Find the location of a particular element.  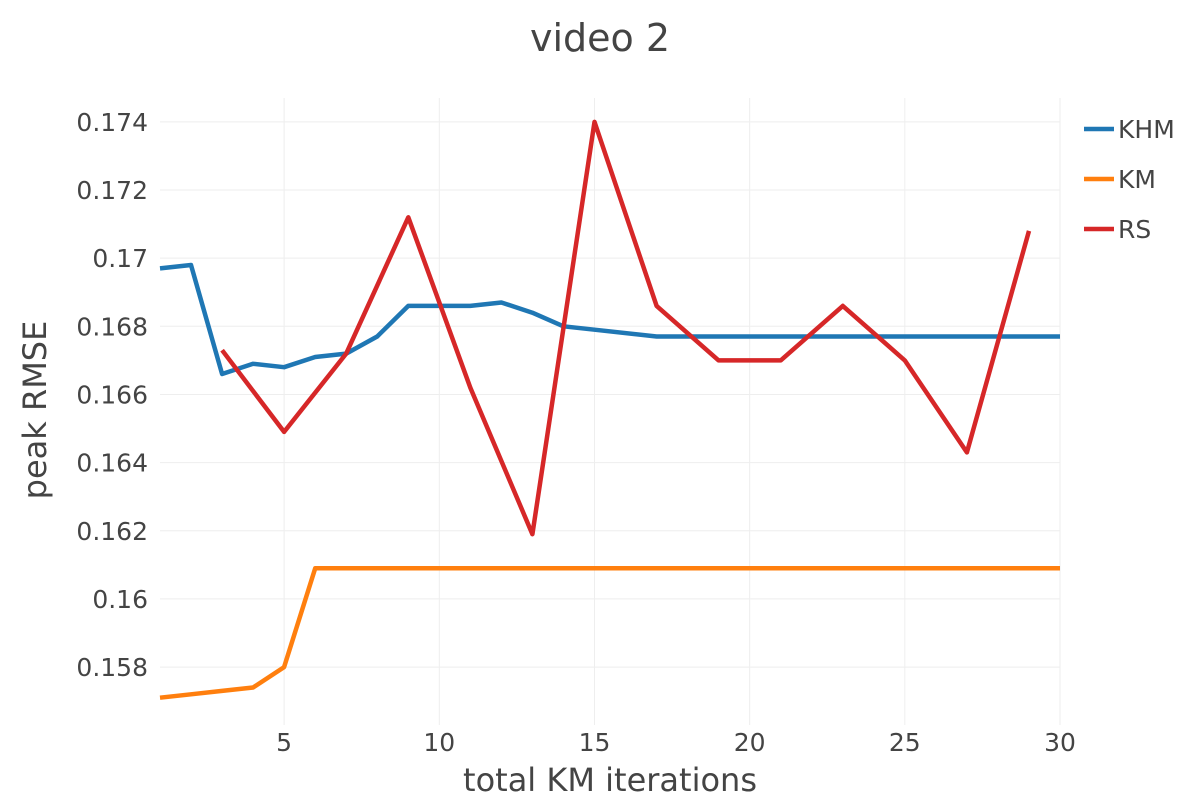

legend-label: KM is located at coordinates (1137, 179).